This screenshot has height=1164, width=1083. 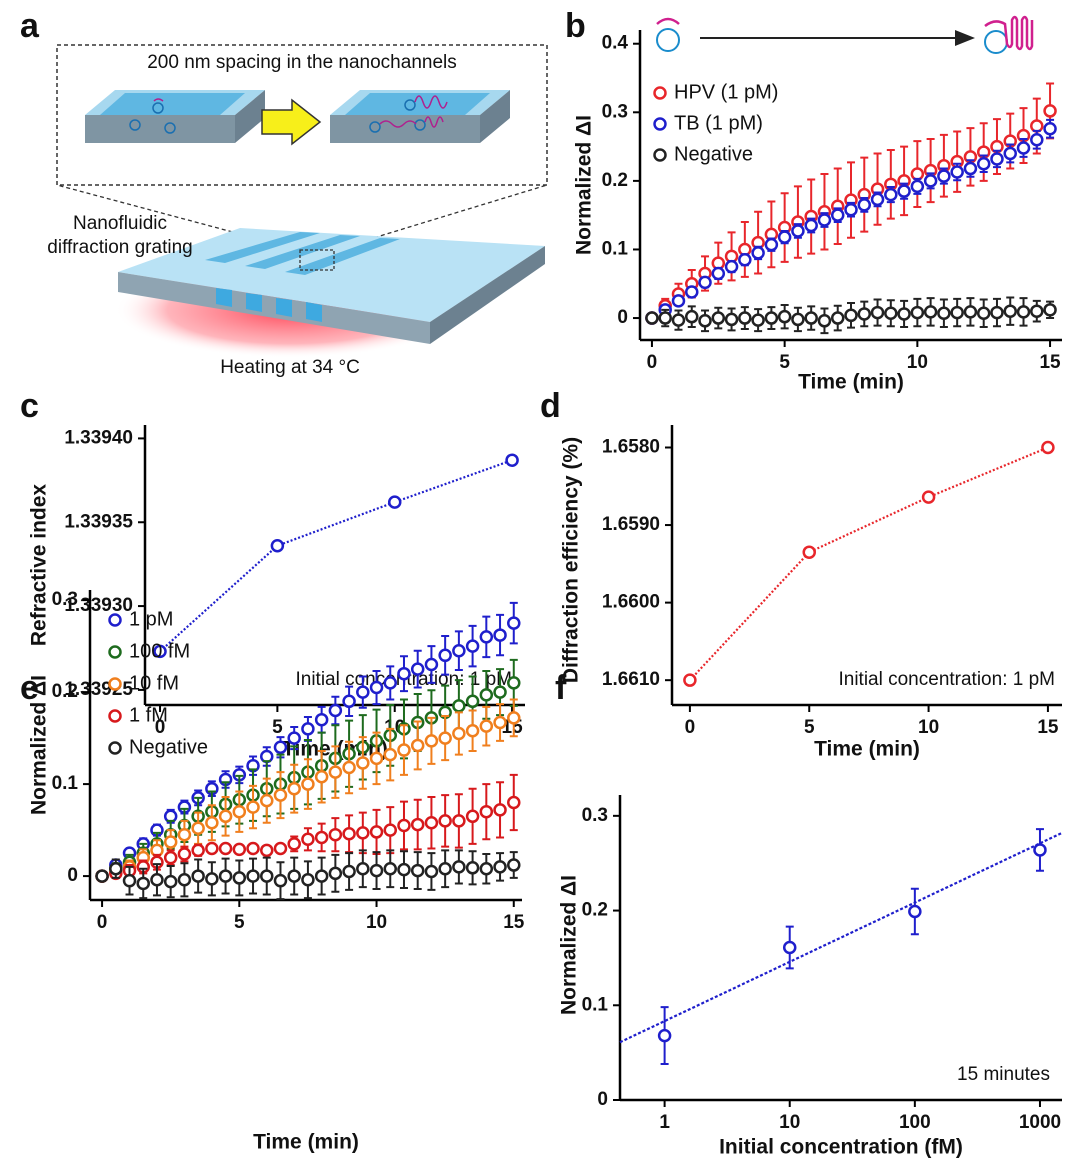 What do you see at coordinates (622, 317) in the screenshot?
I see `y-tick-label: 0` at bounding box center [622, 317].